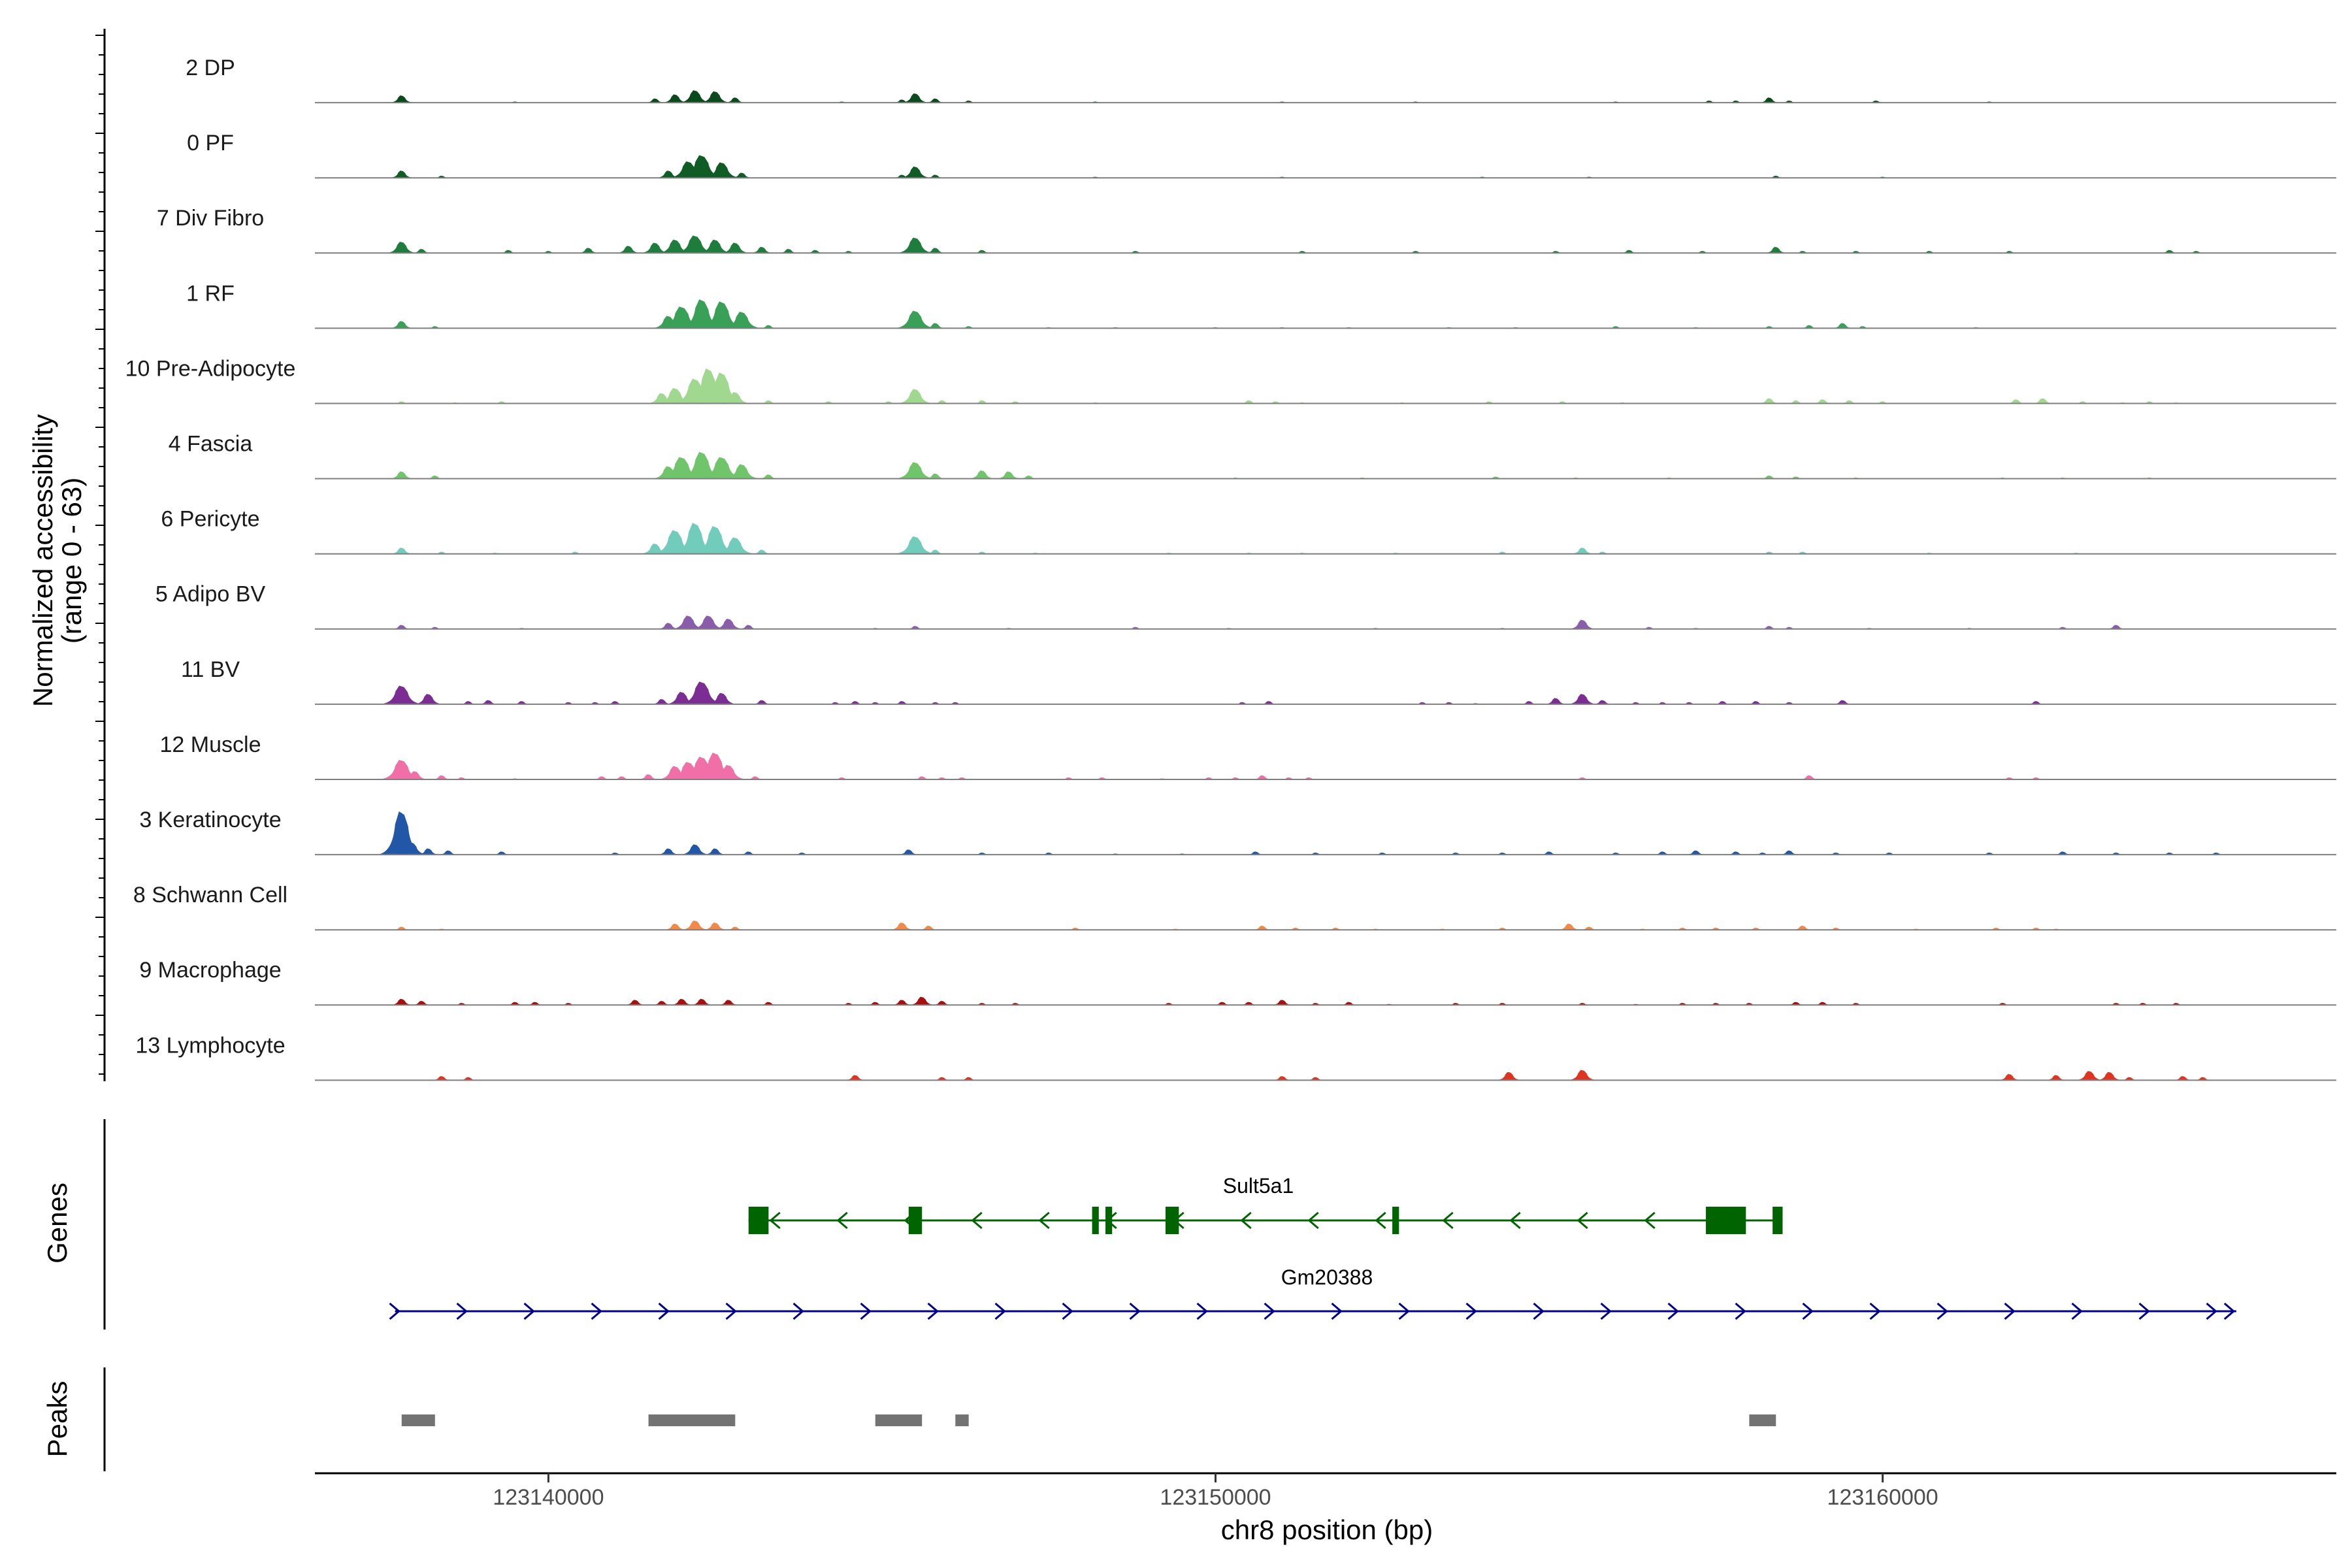  Describe the element at coordinates (1248, 756) in the screenshot. I see `track-12-muscle: 12 Muscle` at that location.